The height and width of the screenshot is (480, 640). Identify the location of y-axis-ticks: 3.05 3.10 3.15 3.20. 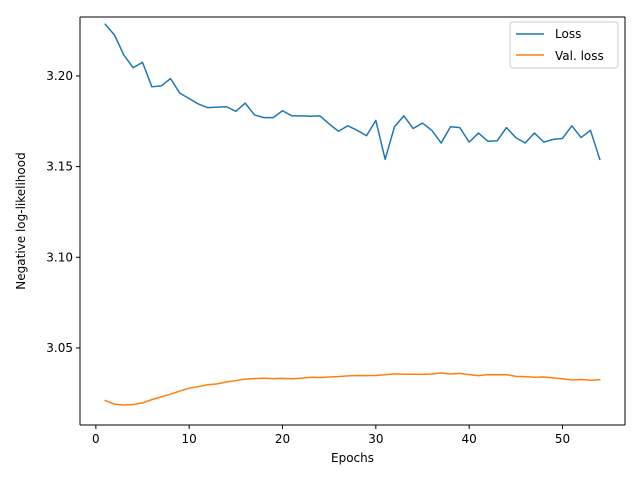
(63, 212).